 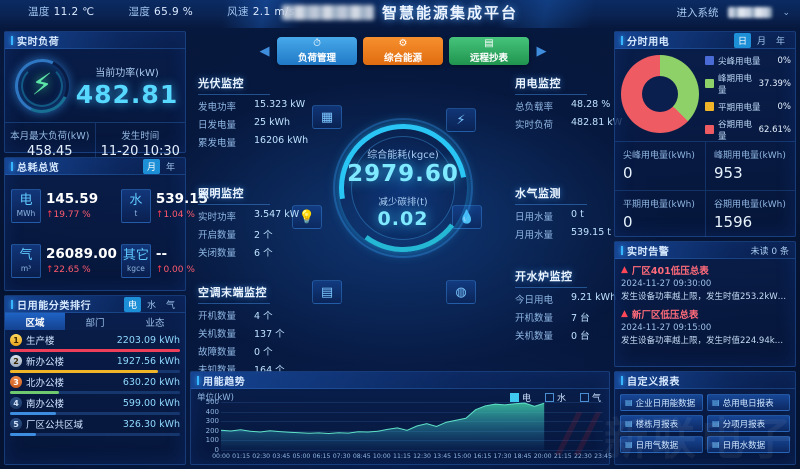 What do you see at coordinates (582, 456) in the screenshot?
I see `x-tick: 22:30` at bounding box center [582, 456].